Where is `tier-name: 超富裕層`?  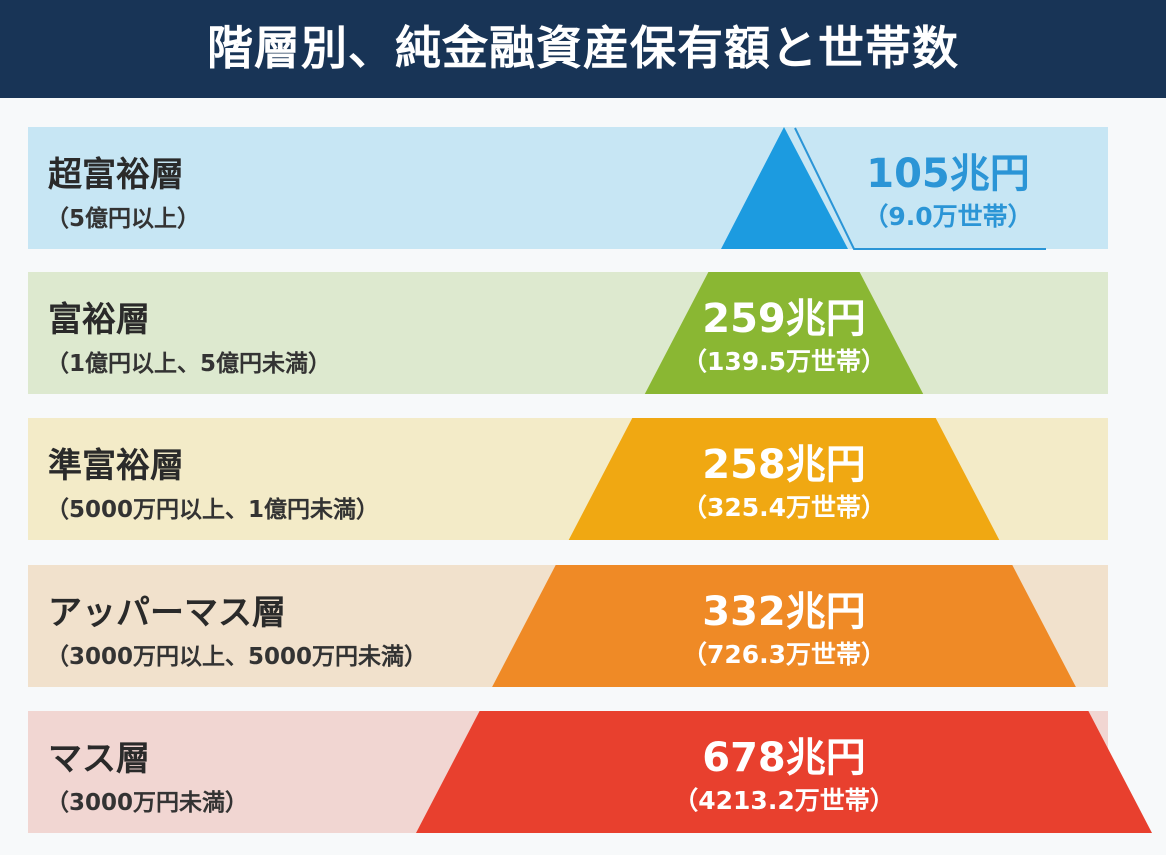 tier-name: 超富裕層 is located at coordinates (116, 175).